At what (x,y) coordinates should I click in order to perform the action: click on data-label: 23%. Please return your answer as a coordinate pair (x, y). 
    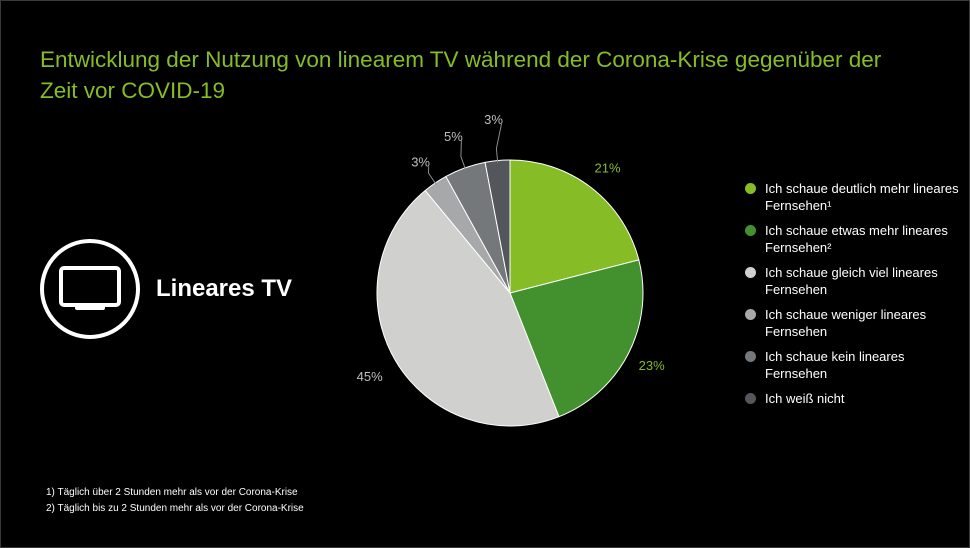
    Looking at the image, I should click on (652, 365).